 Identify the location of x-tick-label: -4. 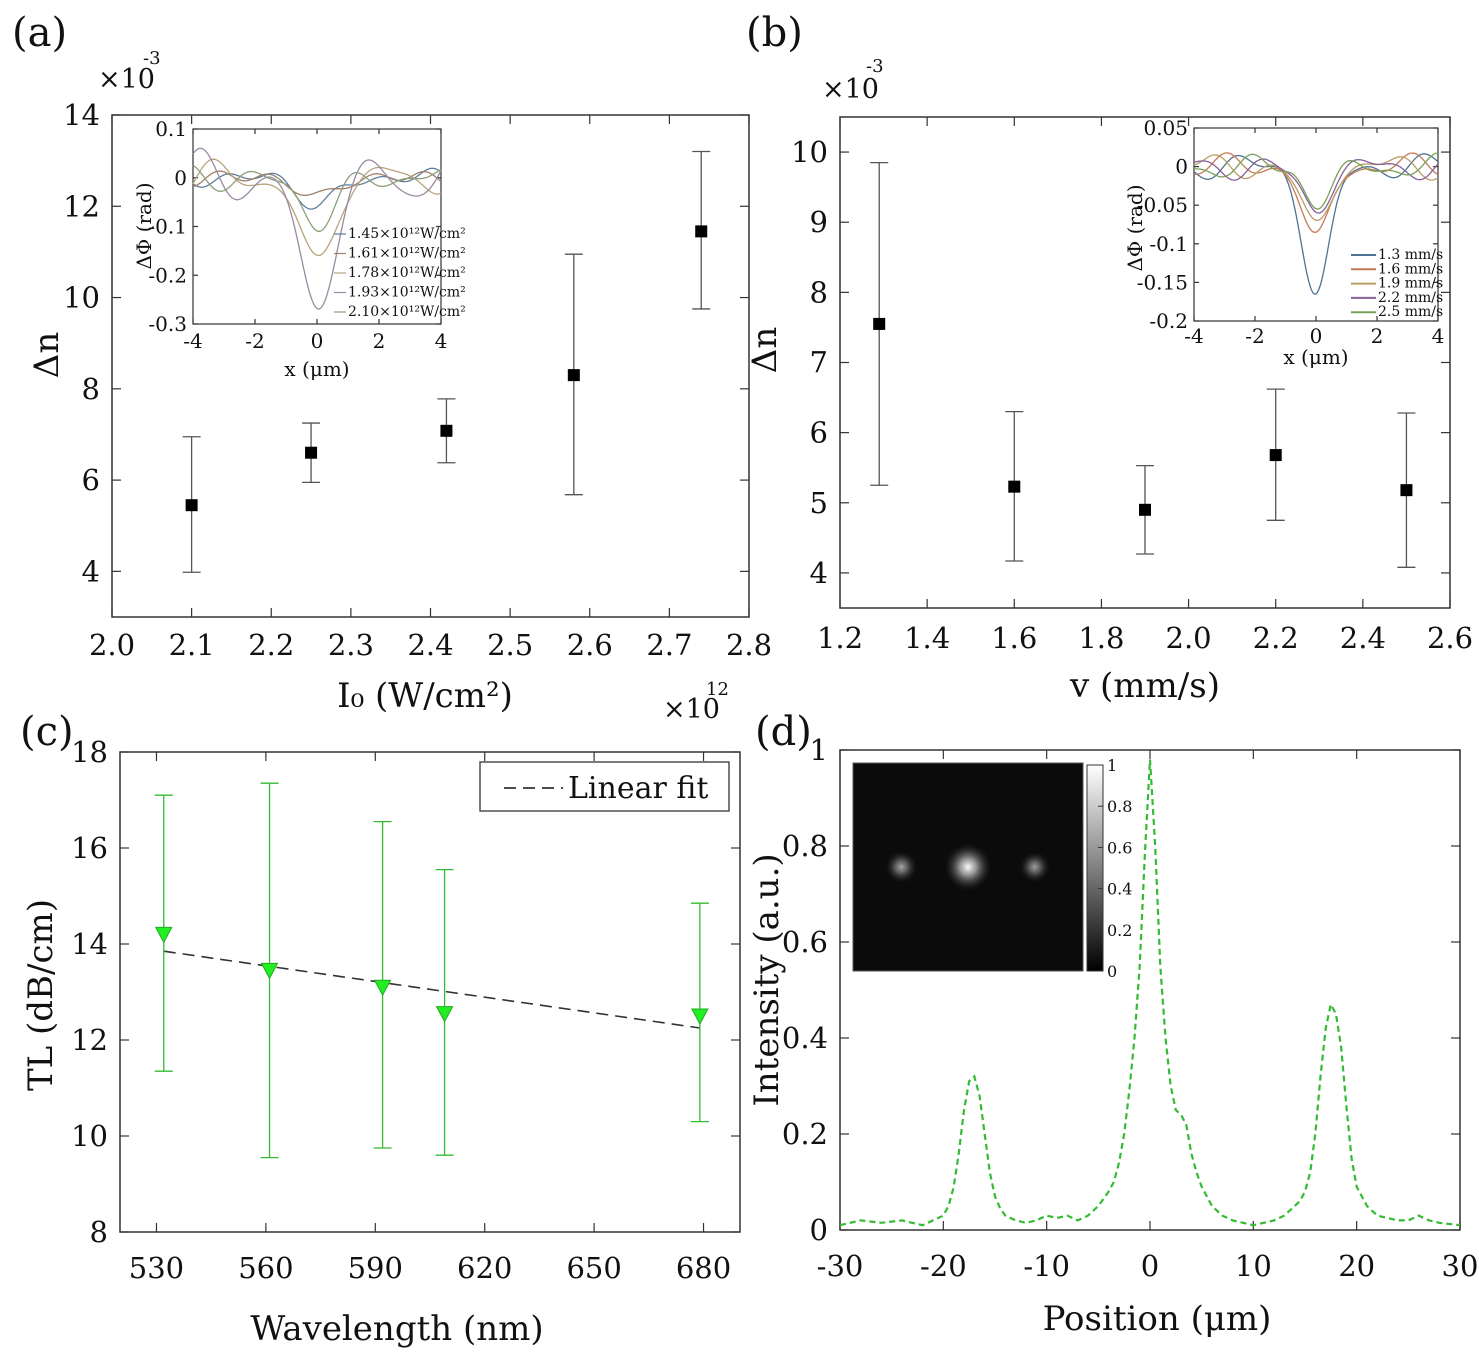
(1193, 336).